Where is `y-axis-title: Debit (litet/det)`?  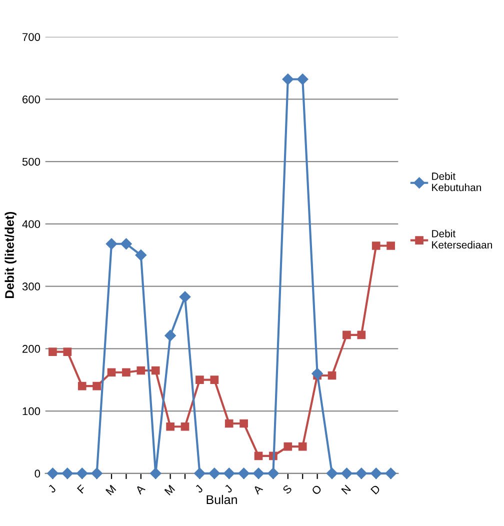
y-axis-title: Debit (litet/det) is located at coordinates (10, 255).